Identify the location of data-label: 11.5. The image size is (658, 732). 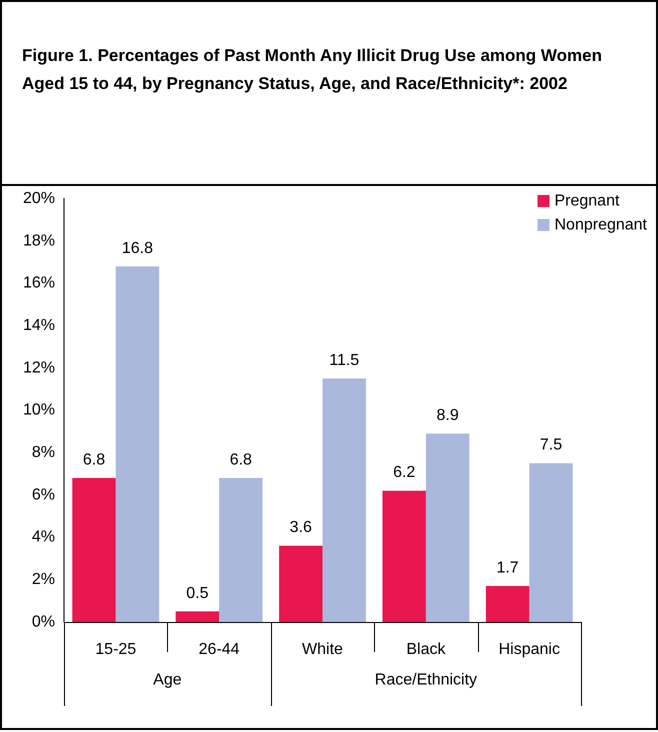
(344, 360).